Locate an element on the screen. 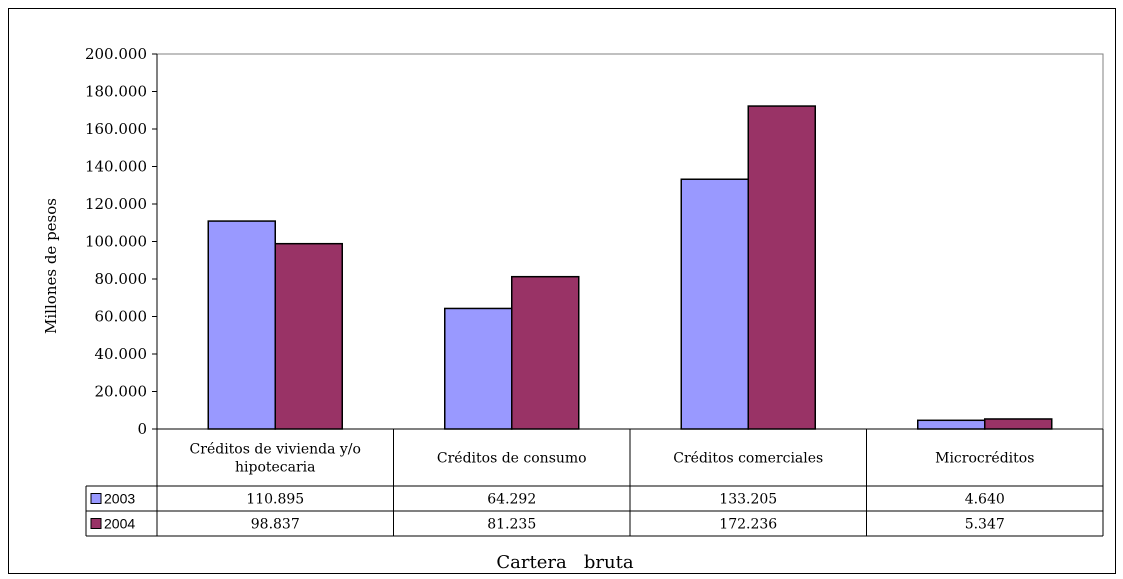 The height and width of the screenshot is (579, 1123). data-cell: 110.895 is located at coordinates (275, 500).